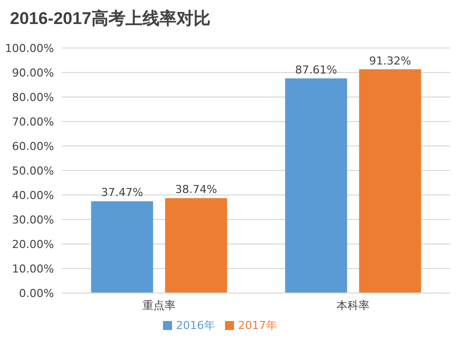 The image size is (456, 342). I want to click on chart-title: 2016-2017高考上线率对比, so click(110, 19).